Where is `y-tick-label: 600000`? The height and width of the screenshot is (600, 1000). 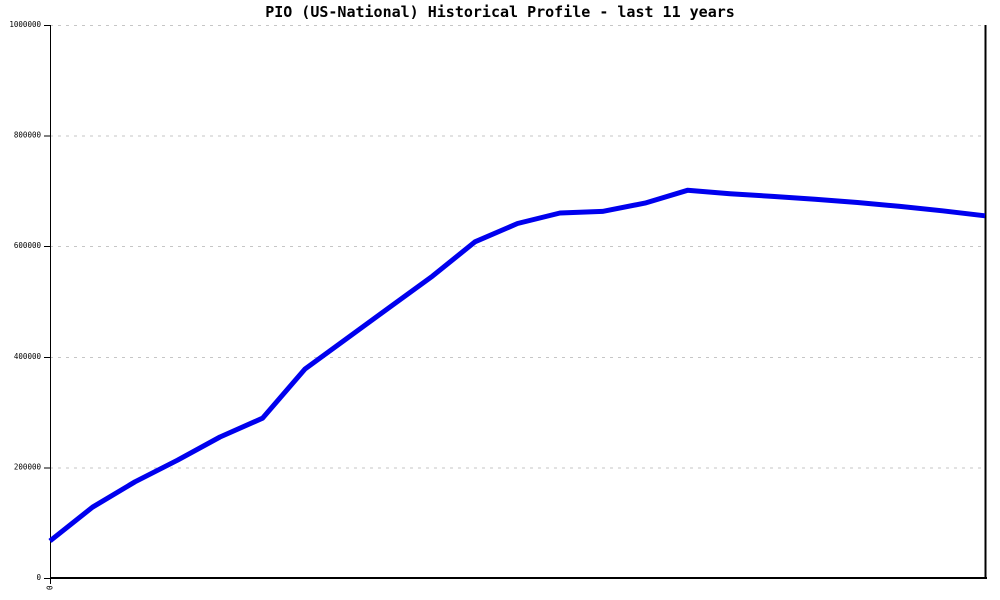 y-tick-label: 600000 is located at coordinates (28, 245).